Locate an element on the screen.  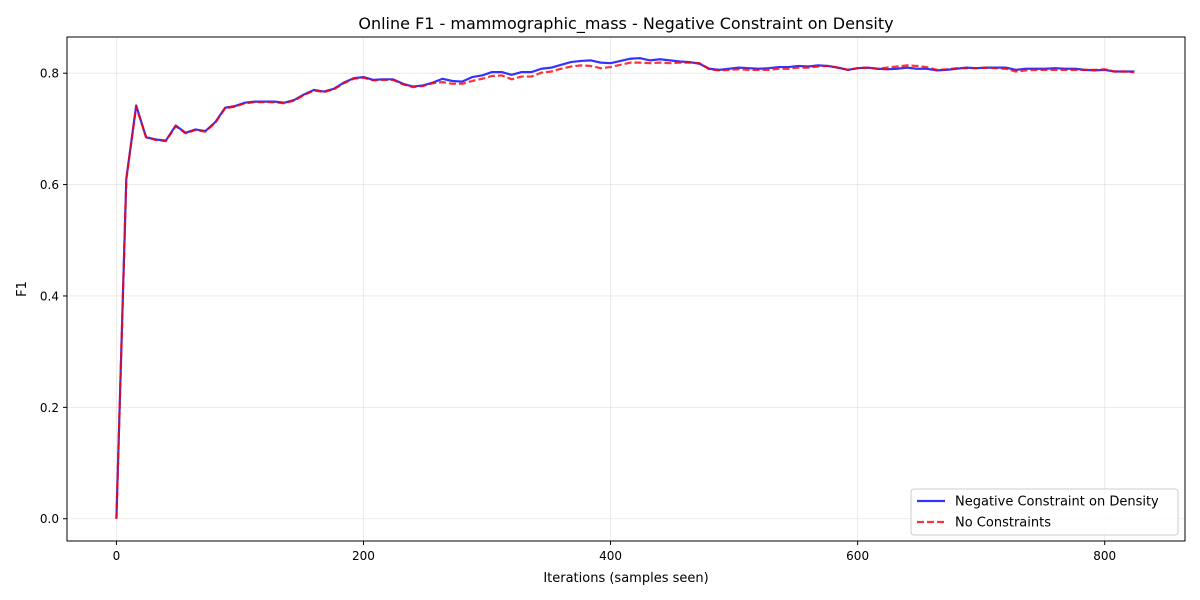
legend-label: Negative Constraint on Density is located at coordinates (1057, 502).